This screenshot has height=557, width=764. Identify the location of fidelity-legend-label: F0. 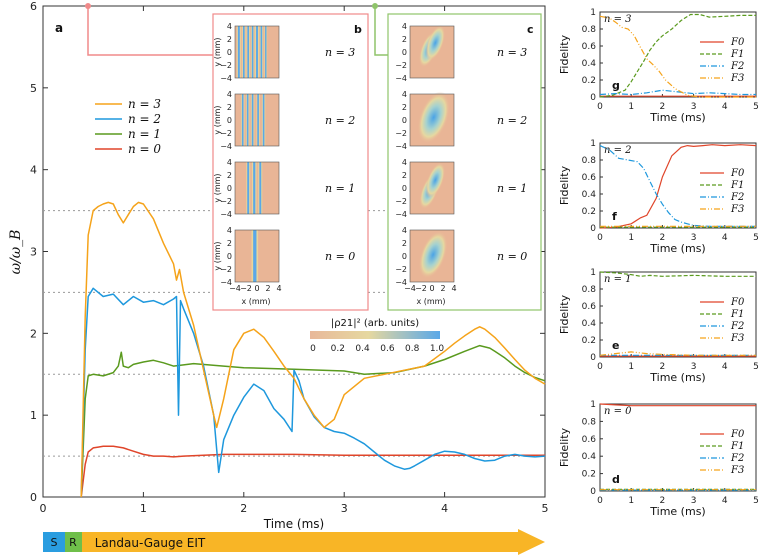
(737, 42).